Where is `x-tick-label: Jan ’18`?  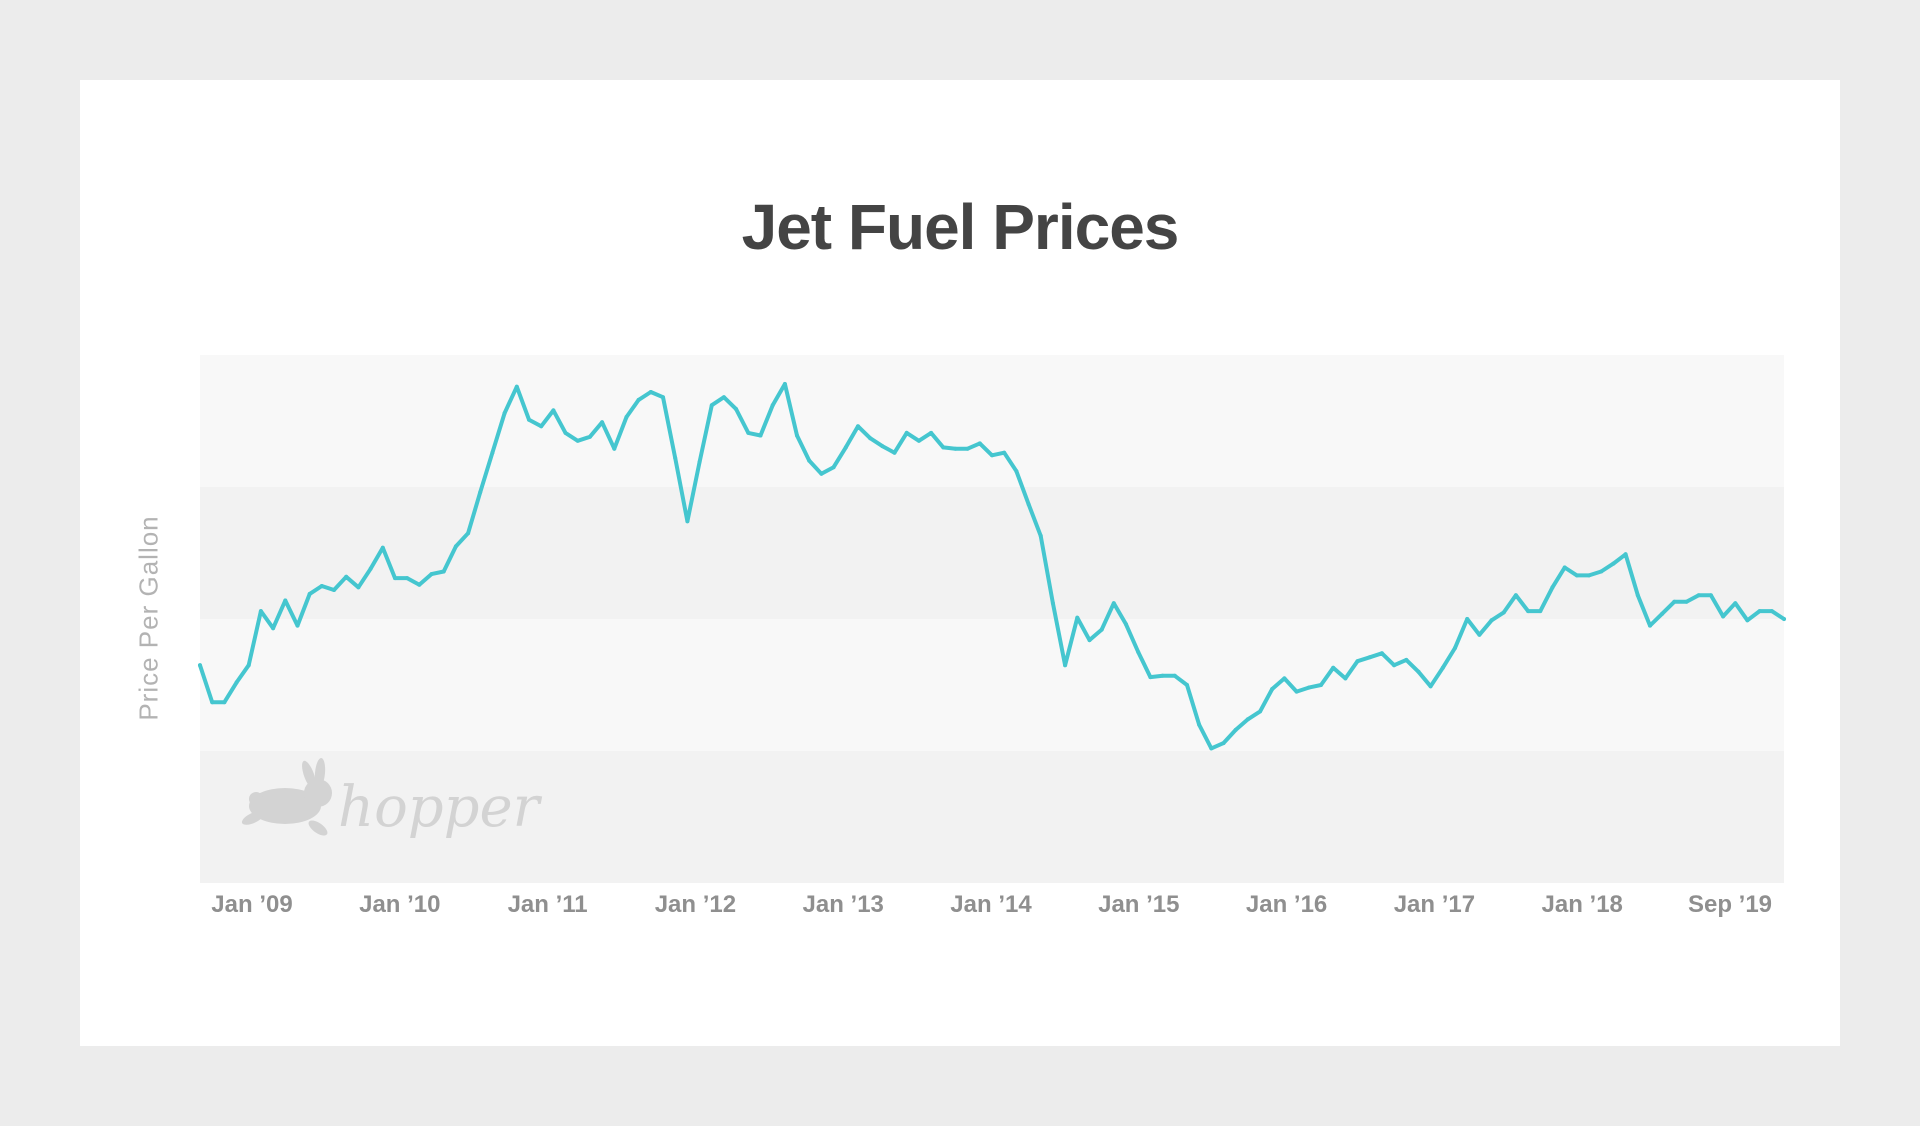
x-tick-label: Jan ’18 is located at coordinates (1582, 904).